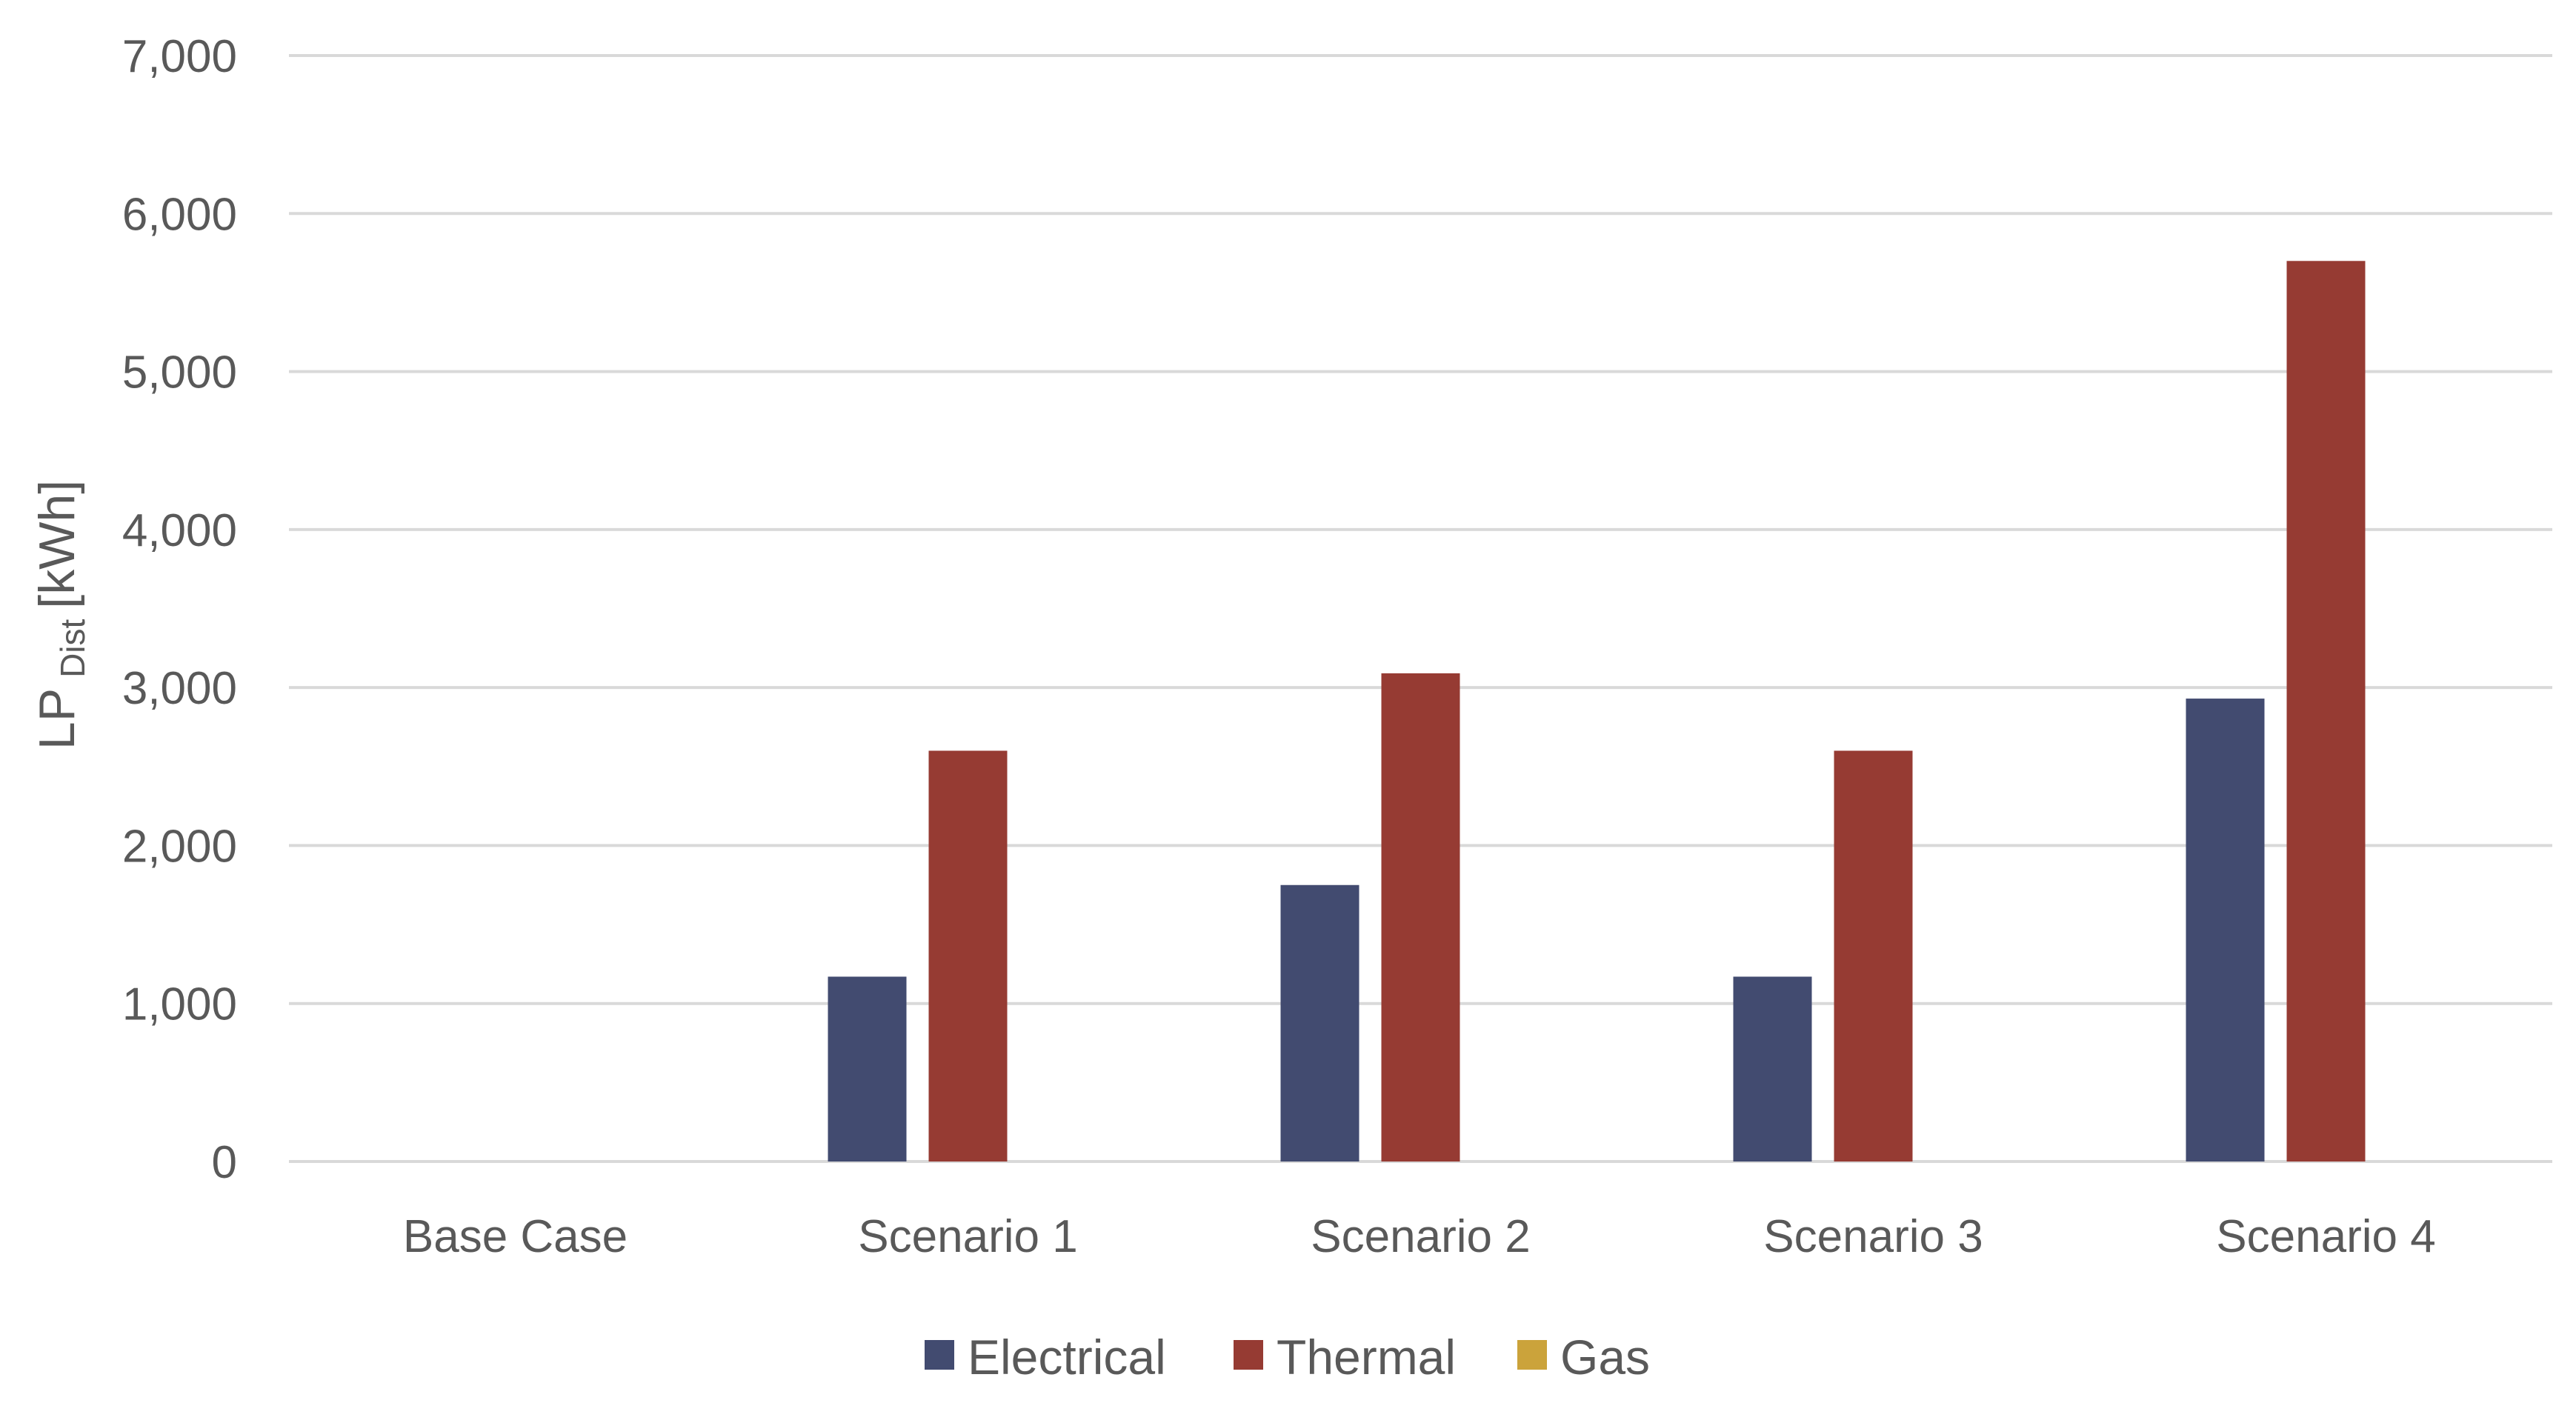  I want to click on legend: Electrical Thermal Gas, so click(1287, 1357).